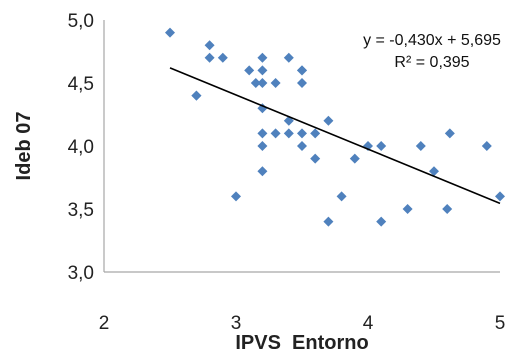 This screenshot has height=356, width=516. I want to click on trendline-equation: y = -0,430x + 5,695, so click(432, 40).